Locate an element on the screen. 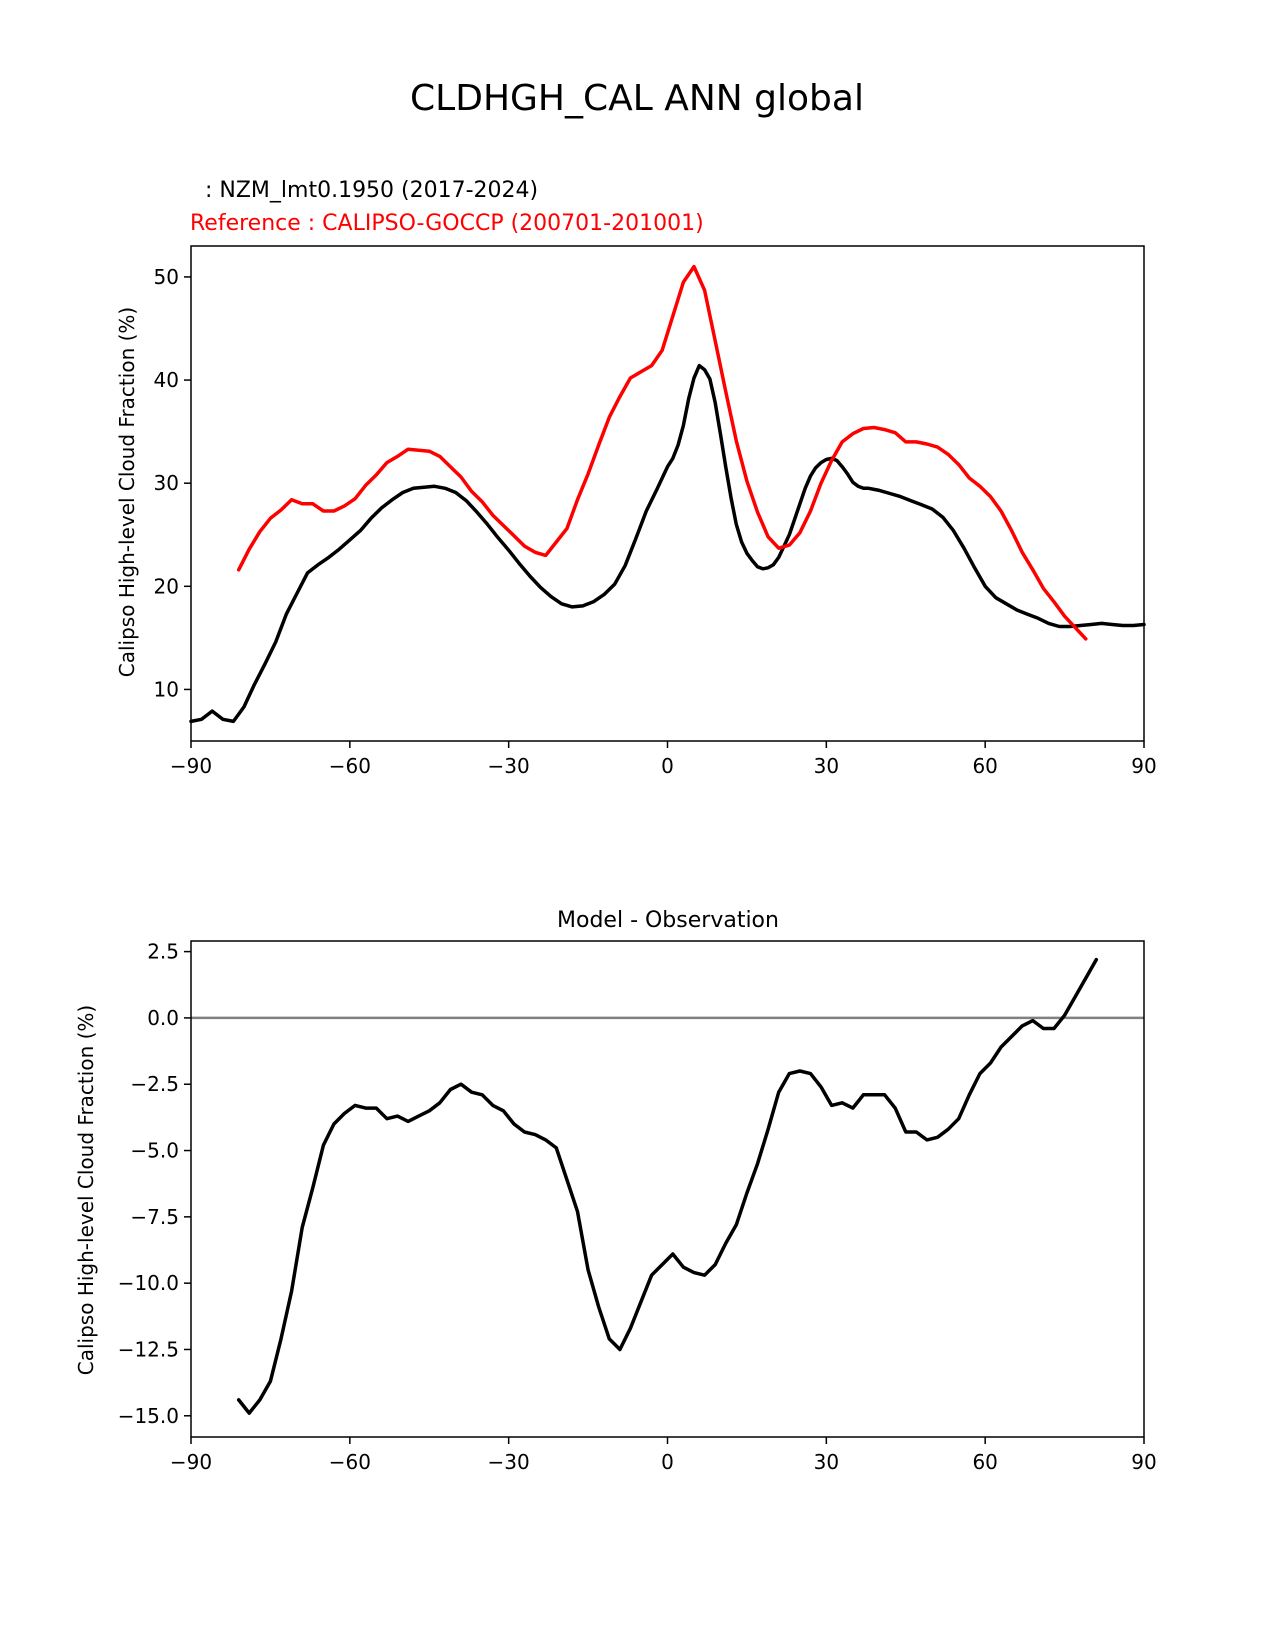  bottom-chart-xtick-label: 30 is located at coordinates (826, 1462).